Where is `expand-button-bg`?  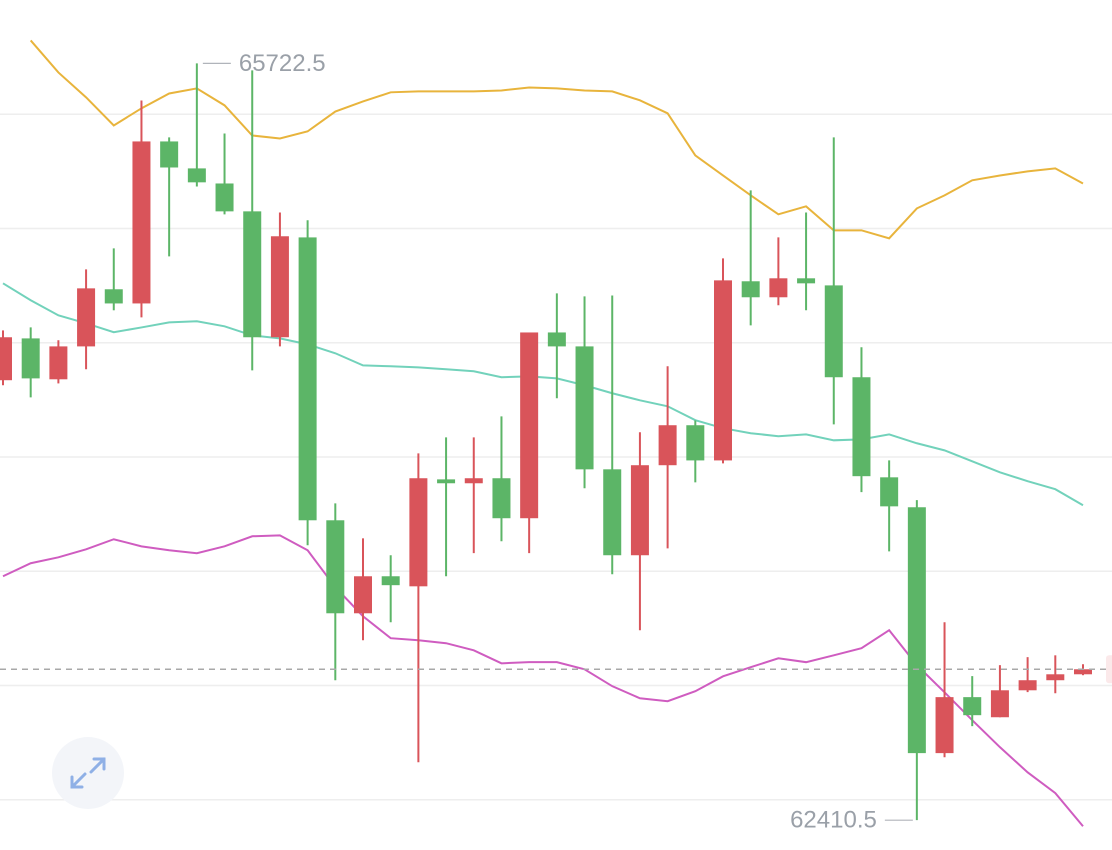 expand-button-bg is located at coordinates (88, 773).